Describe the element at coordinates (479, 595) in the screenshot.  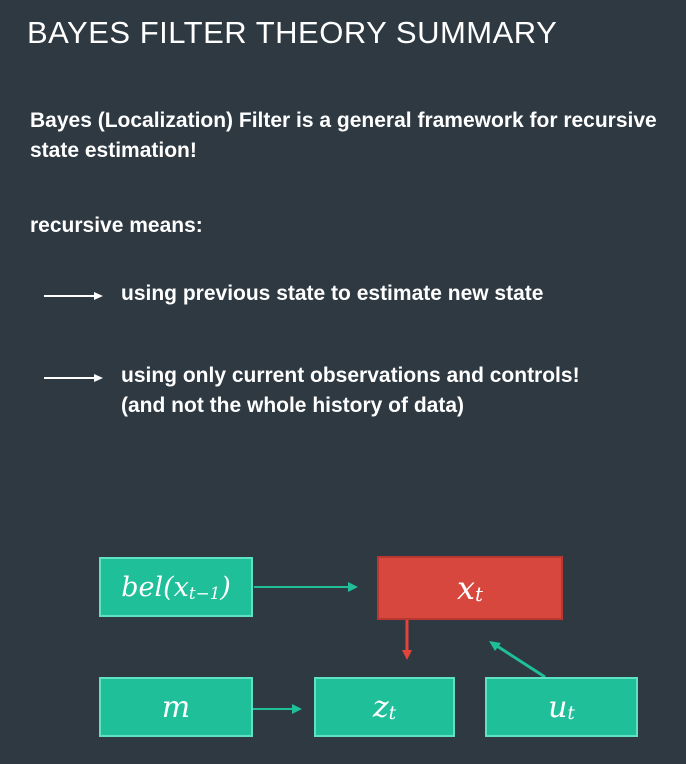
I see `node-xt-sub: t` at that location.